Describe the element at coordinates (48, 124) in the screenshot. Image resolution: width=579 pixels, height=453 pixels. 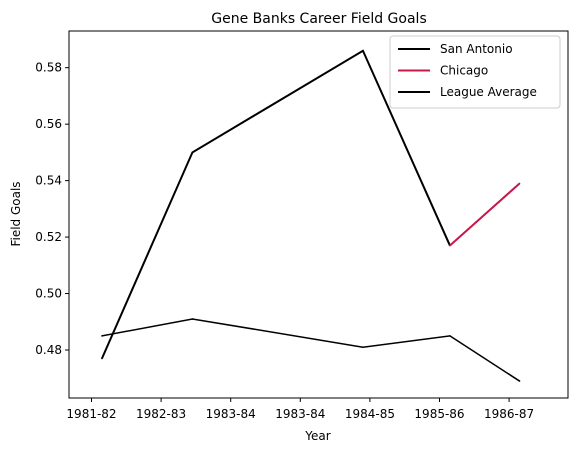
I see `y-tick-label: 0.56` at that location.